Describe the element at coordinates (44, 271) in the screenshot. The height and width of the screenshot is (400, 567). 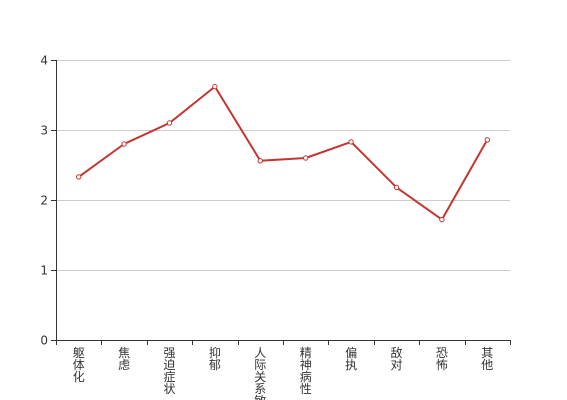
I see `y-tick-label: 1` at that location.